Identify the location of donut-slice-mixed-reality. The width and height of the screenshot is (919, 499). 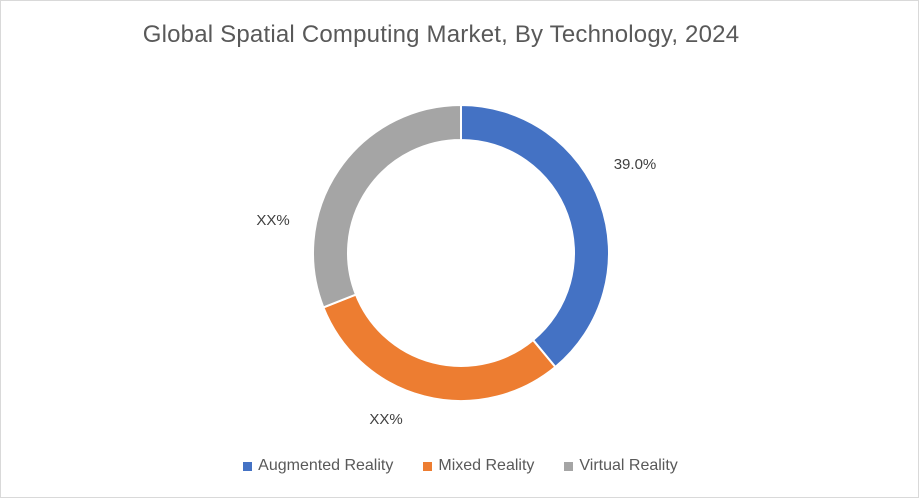
(439, 347).